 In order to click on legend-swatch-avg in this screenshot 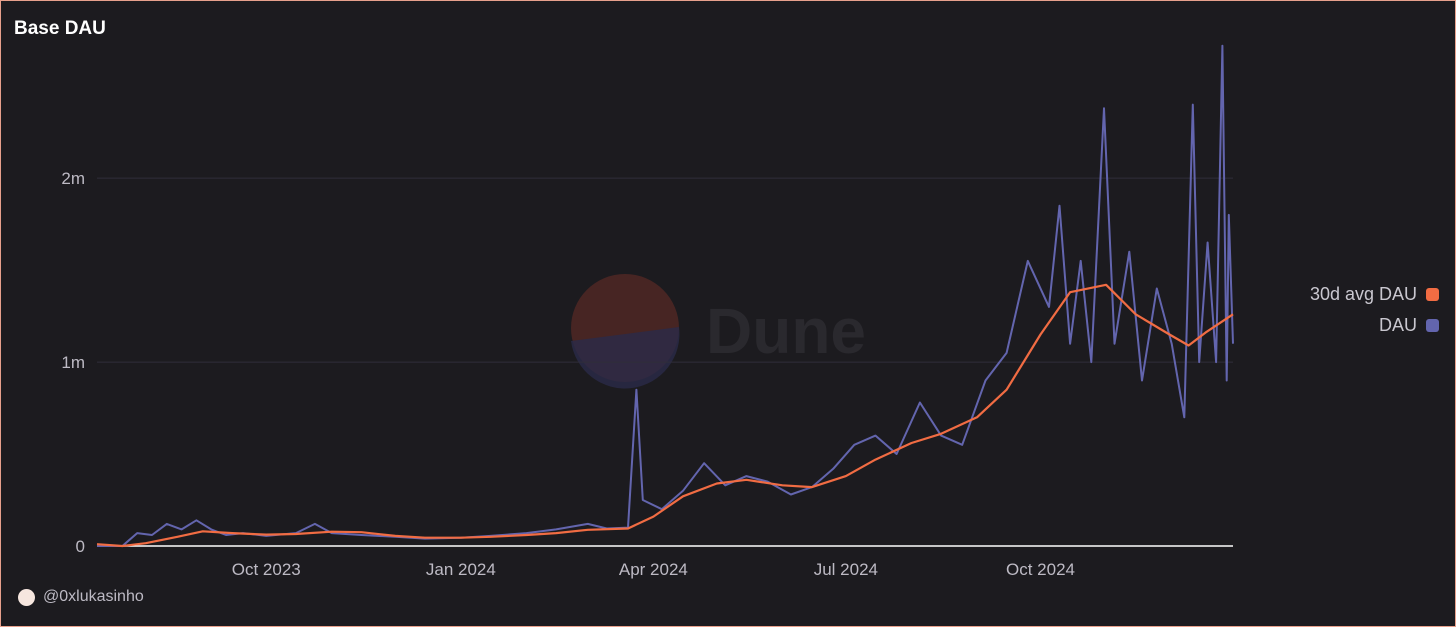, I will do `click(1432, 294)`.